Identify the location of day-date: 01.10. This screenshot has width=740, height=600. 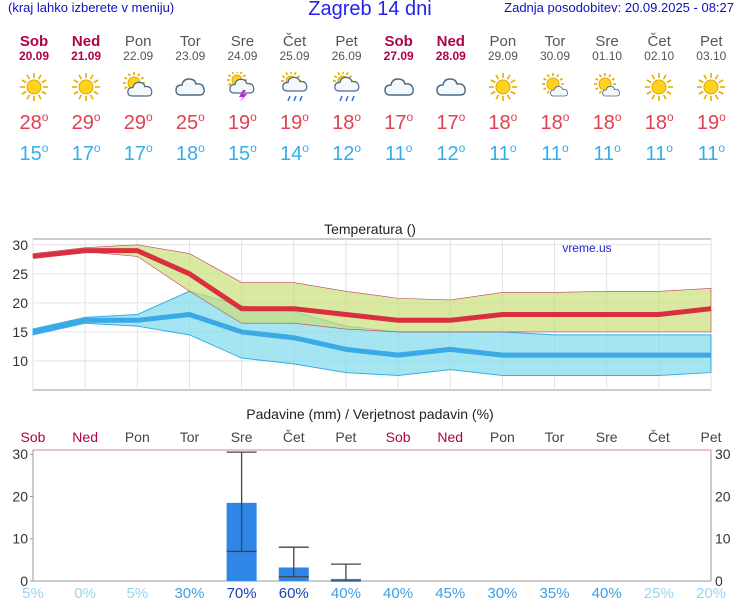
(607, 56).